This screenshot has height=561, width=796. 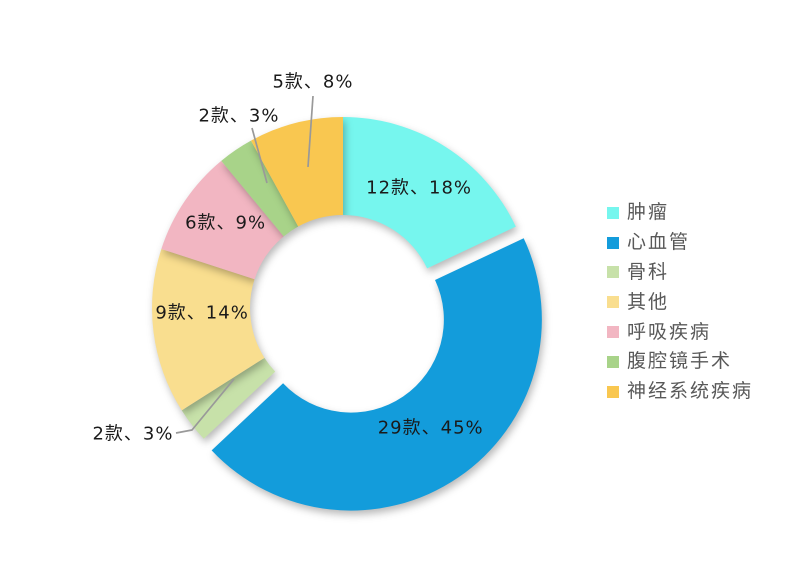 What do you see at coordinates (132, 434) in the screenshot?
I see `slice-label-2: 2款、3%` at bounding box center [132, 434].